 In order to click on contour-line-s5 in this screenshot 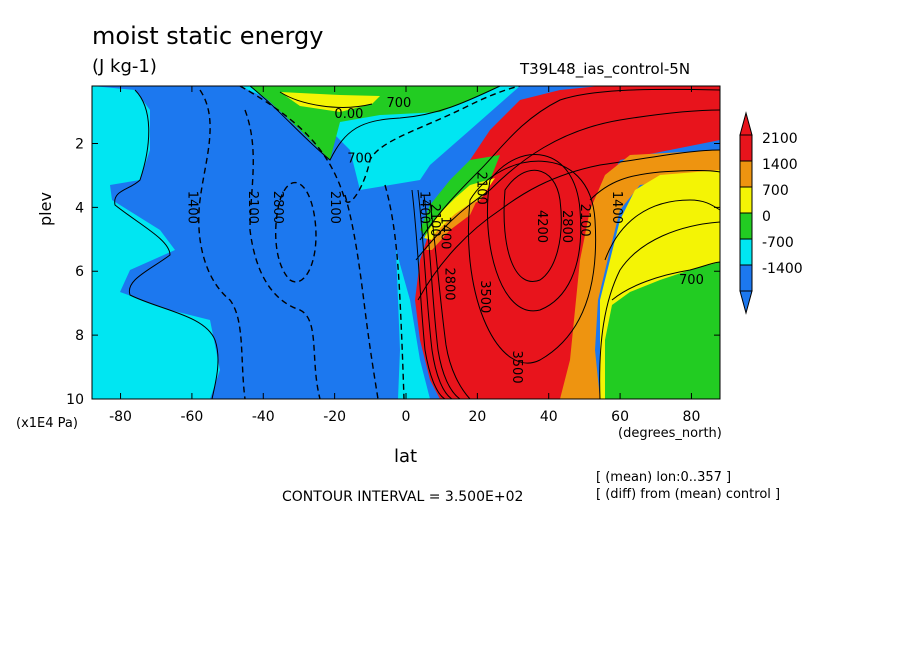, I will do `click(361, 296)`.